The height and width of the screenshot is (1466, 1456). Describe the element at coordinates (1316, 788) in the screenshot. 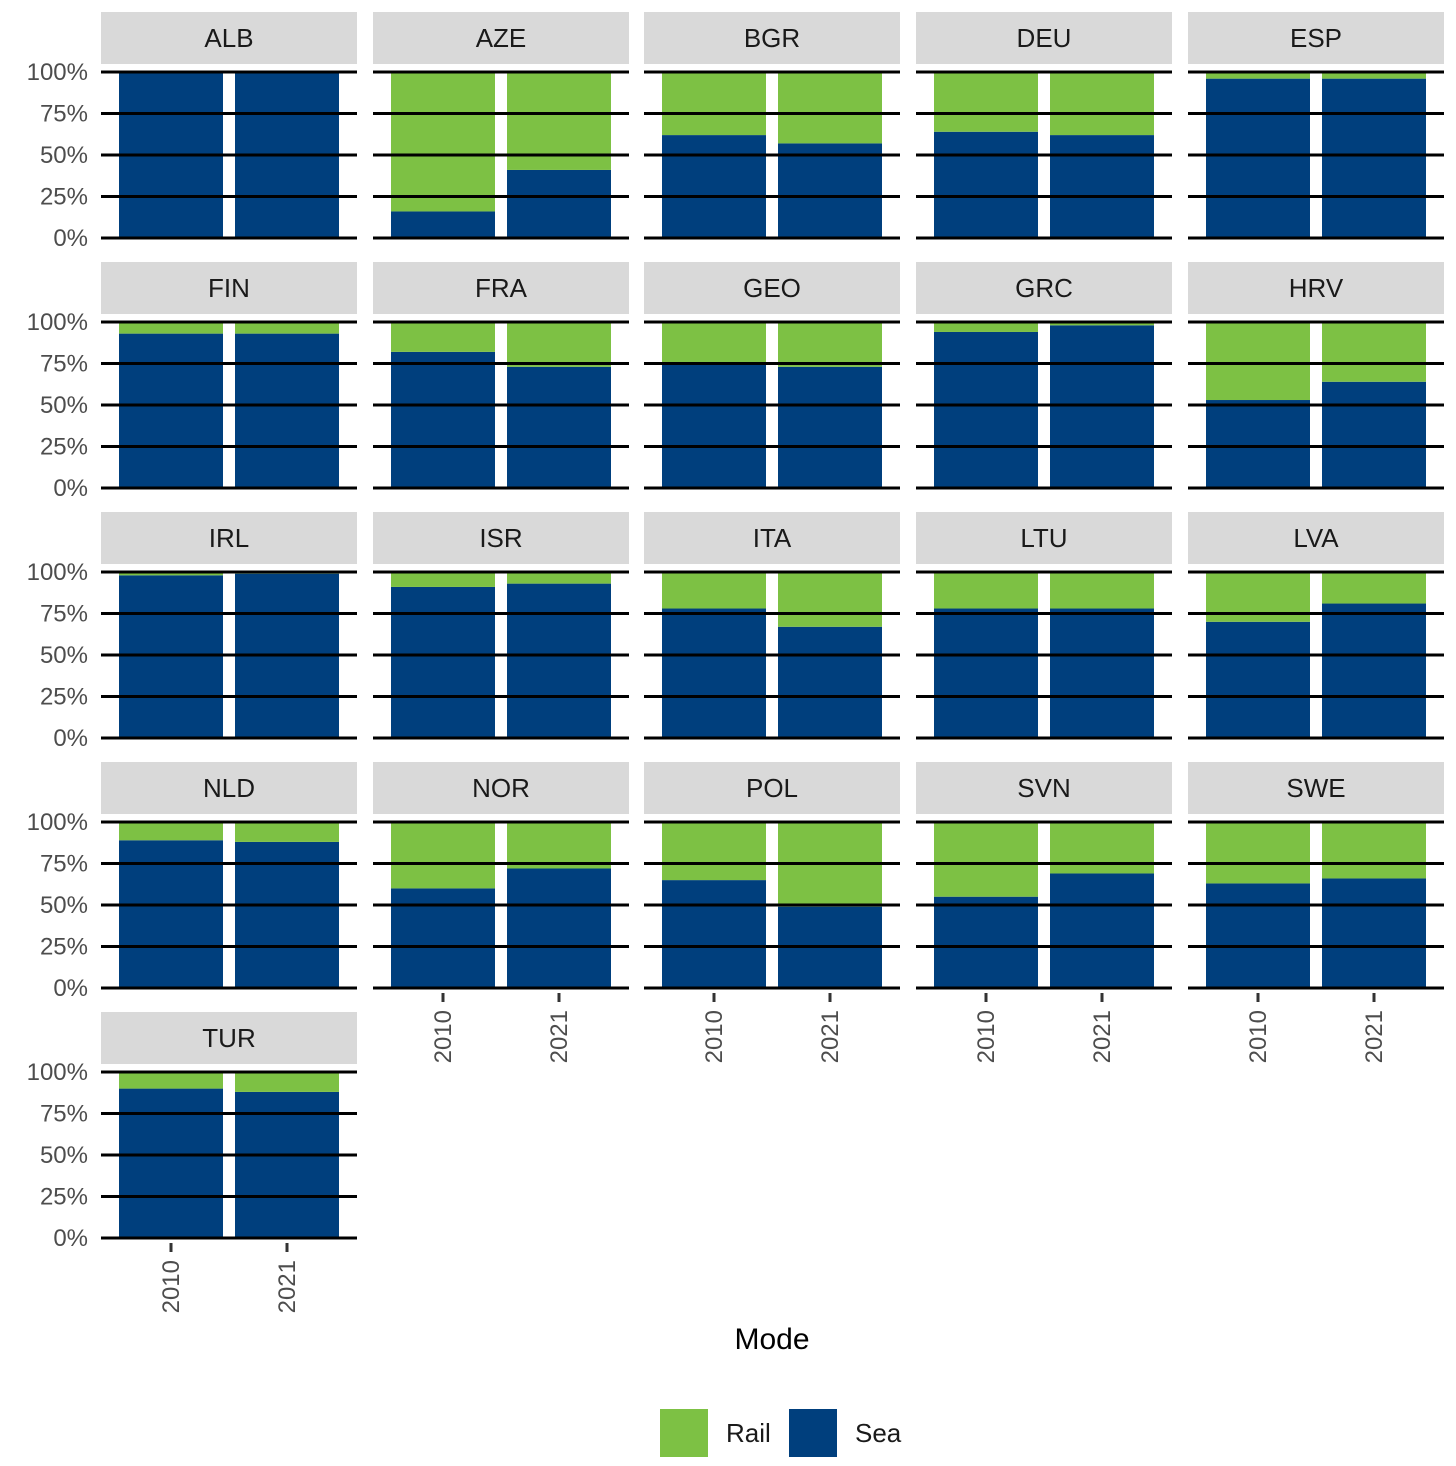

I see `facet-strip-swe` at that location.